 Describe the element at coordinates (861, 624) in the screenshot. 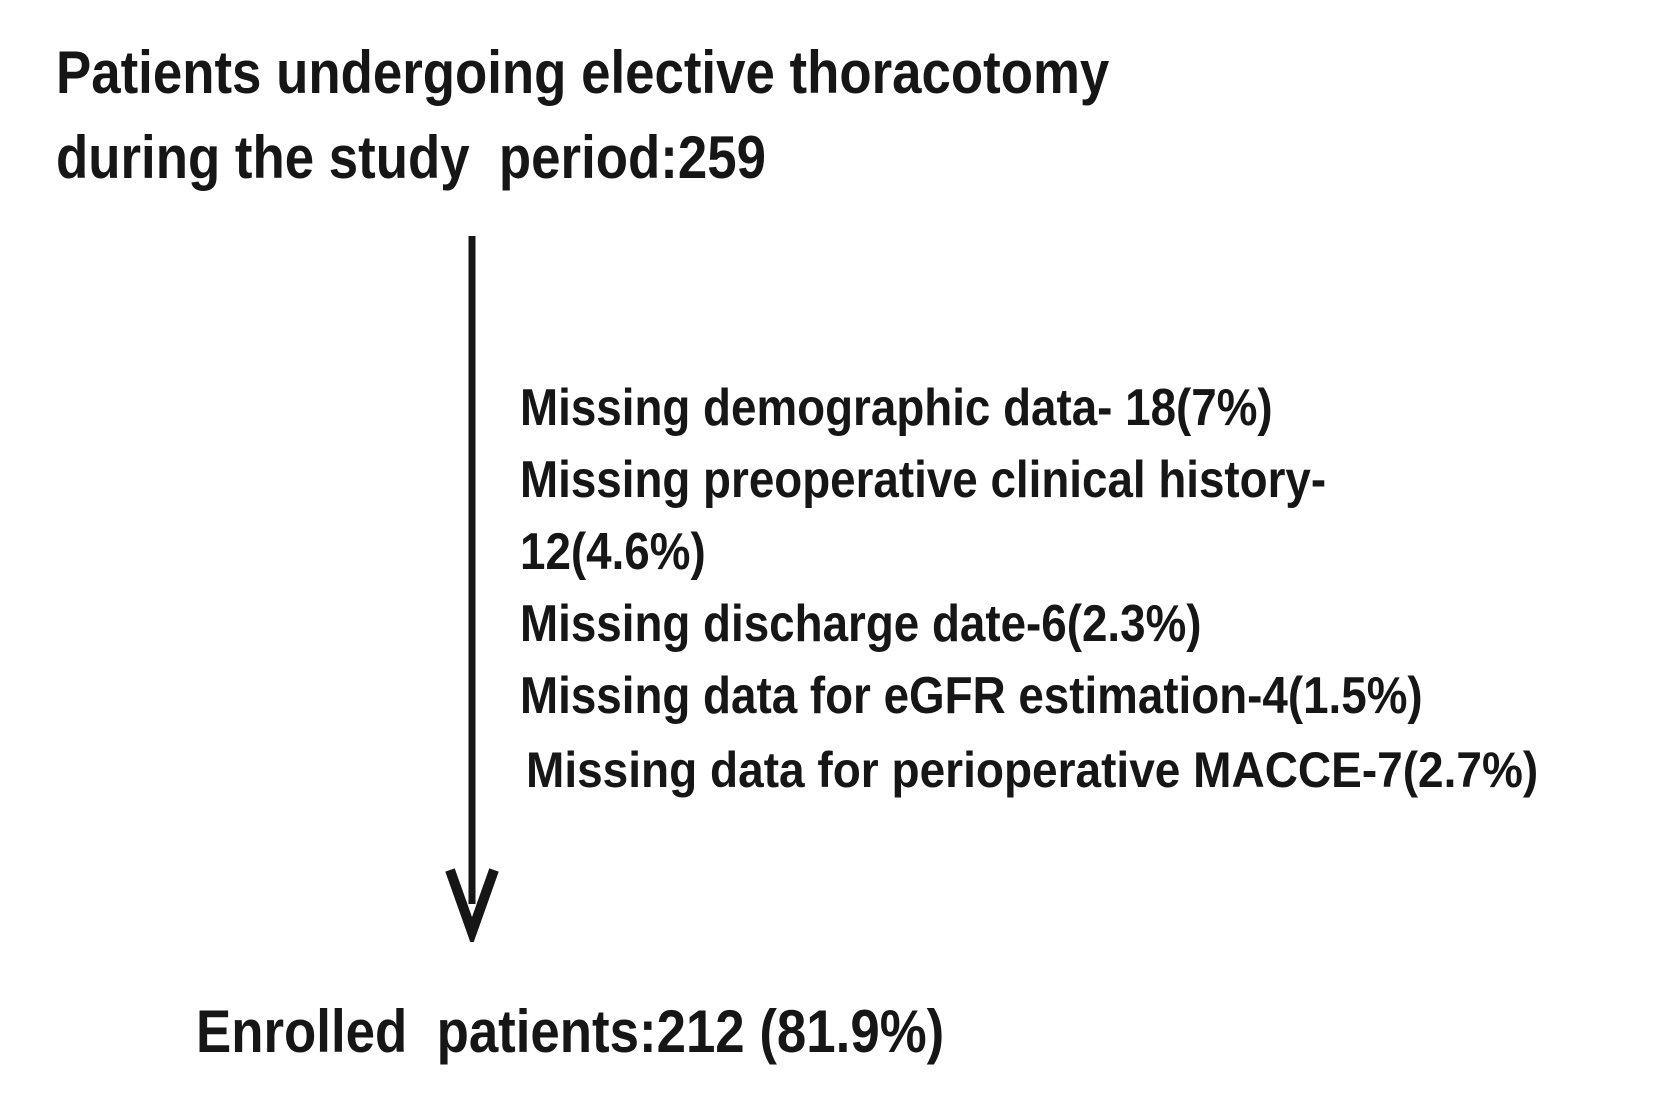

I see `exclusion-item: Missing discharge date-6(2.3%)` at that location.